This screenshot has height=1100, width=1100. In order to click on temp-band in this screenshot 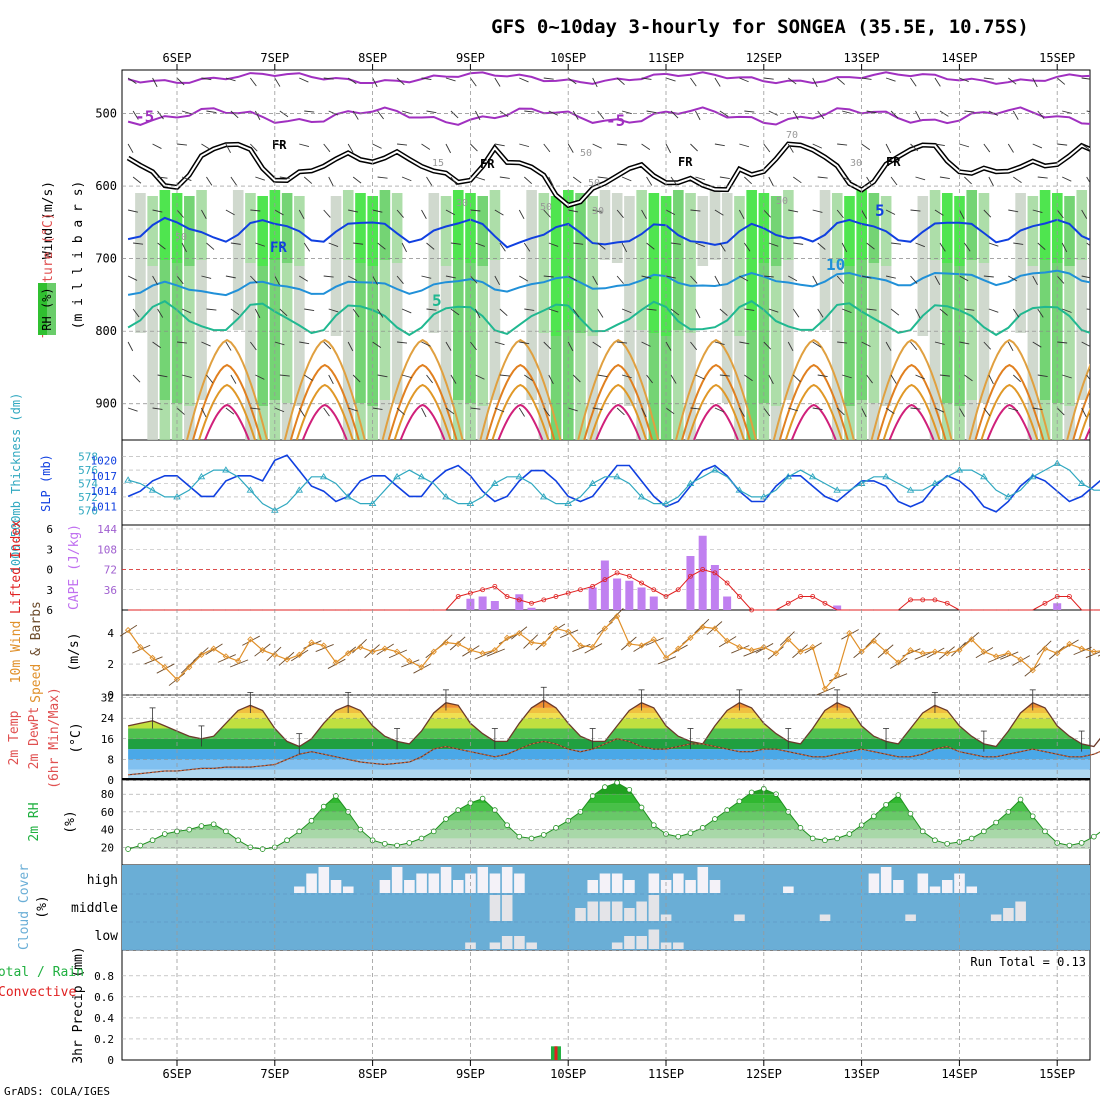, I will do `click(609, 744)`.